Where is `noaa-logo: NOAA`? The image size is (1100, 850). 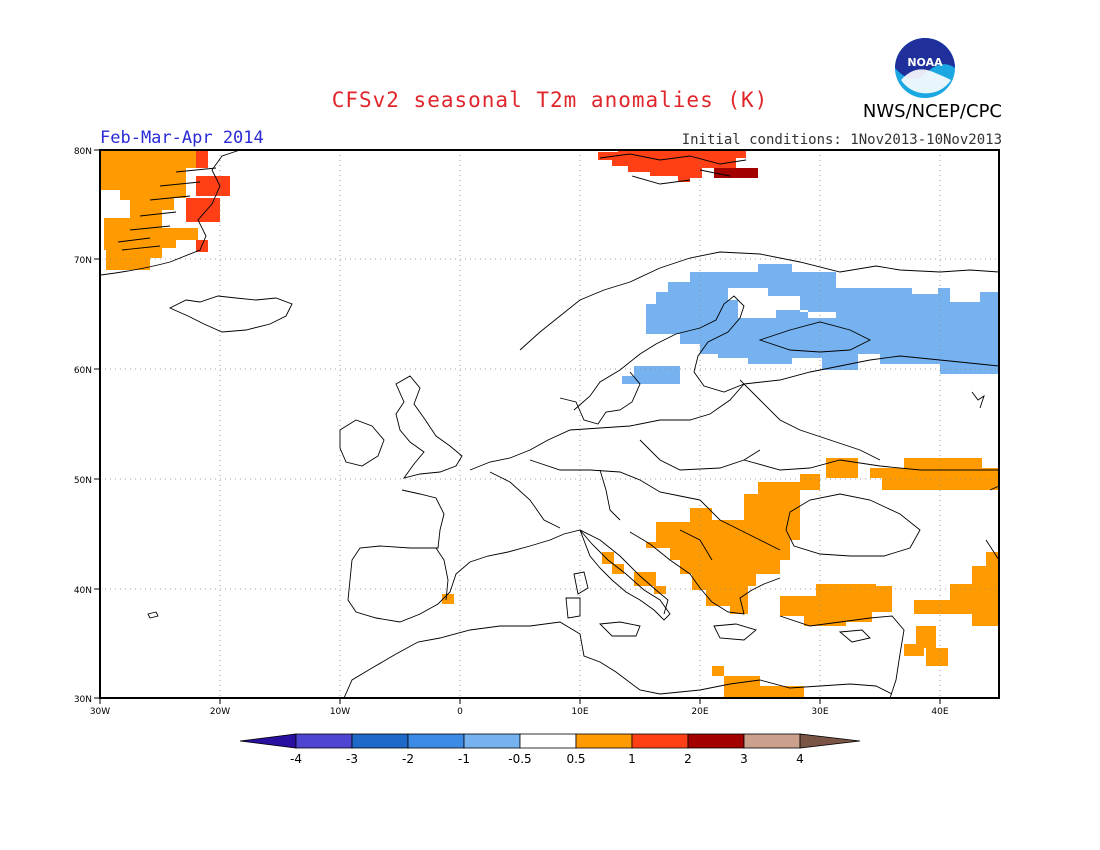
noaa-logo: NOAA is located at coordinates (925, 68).